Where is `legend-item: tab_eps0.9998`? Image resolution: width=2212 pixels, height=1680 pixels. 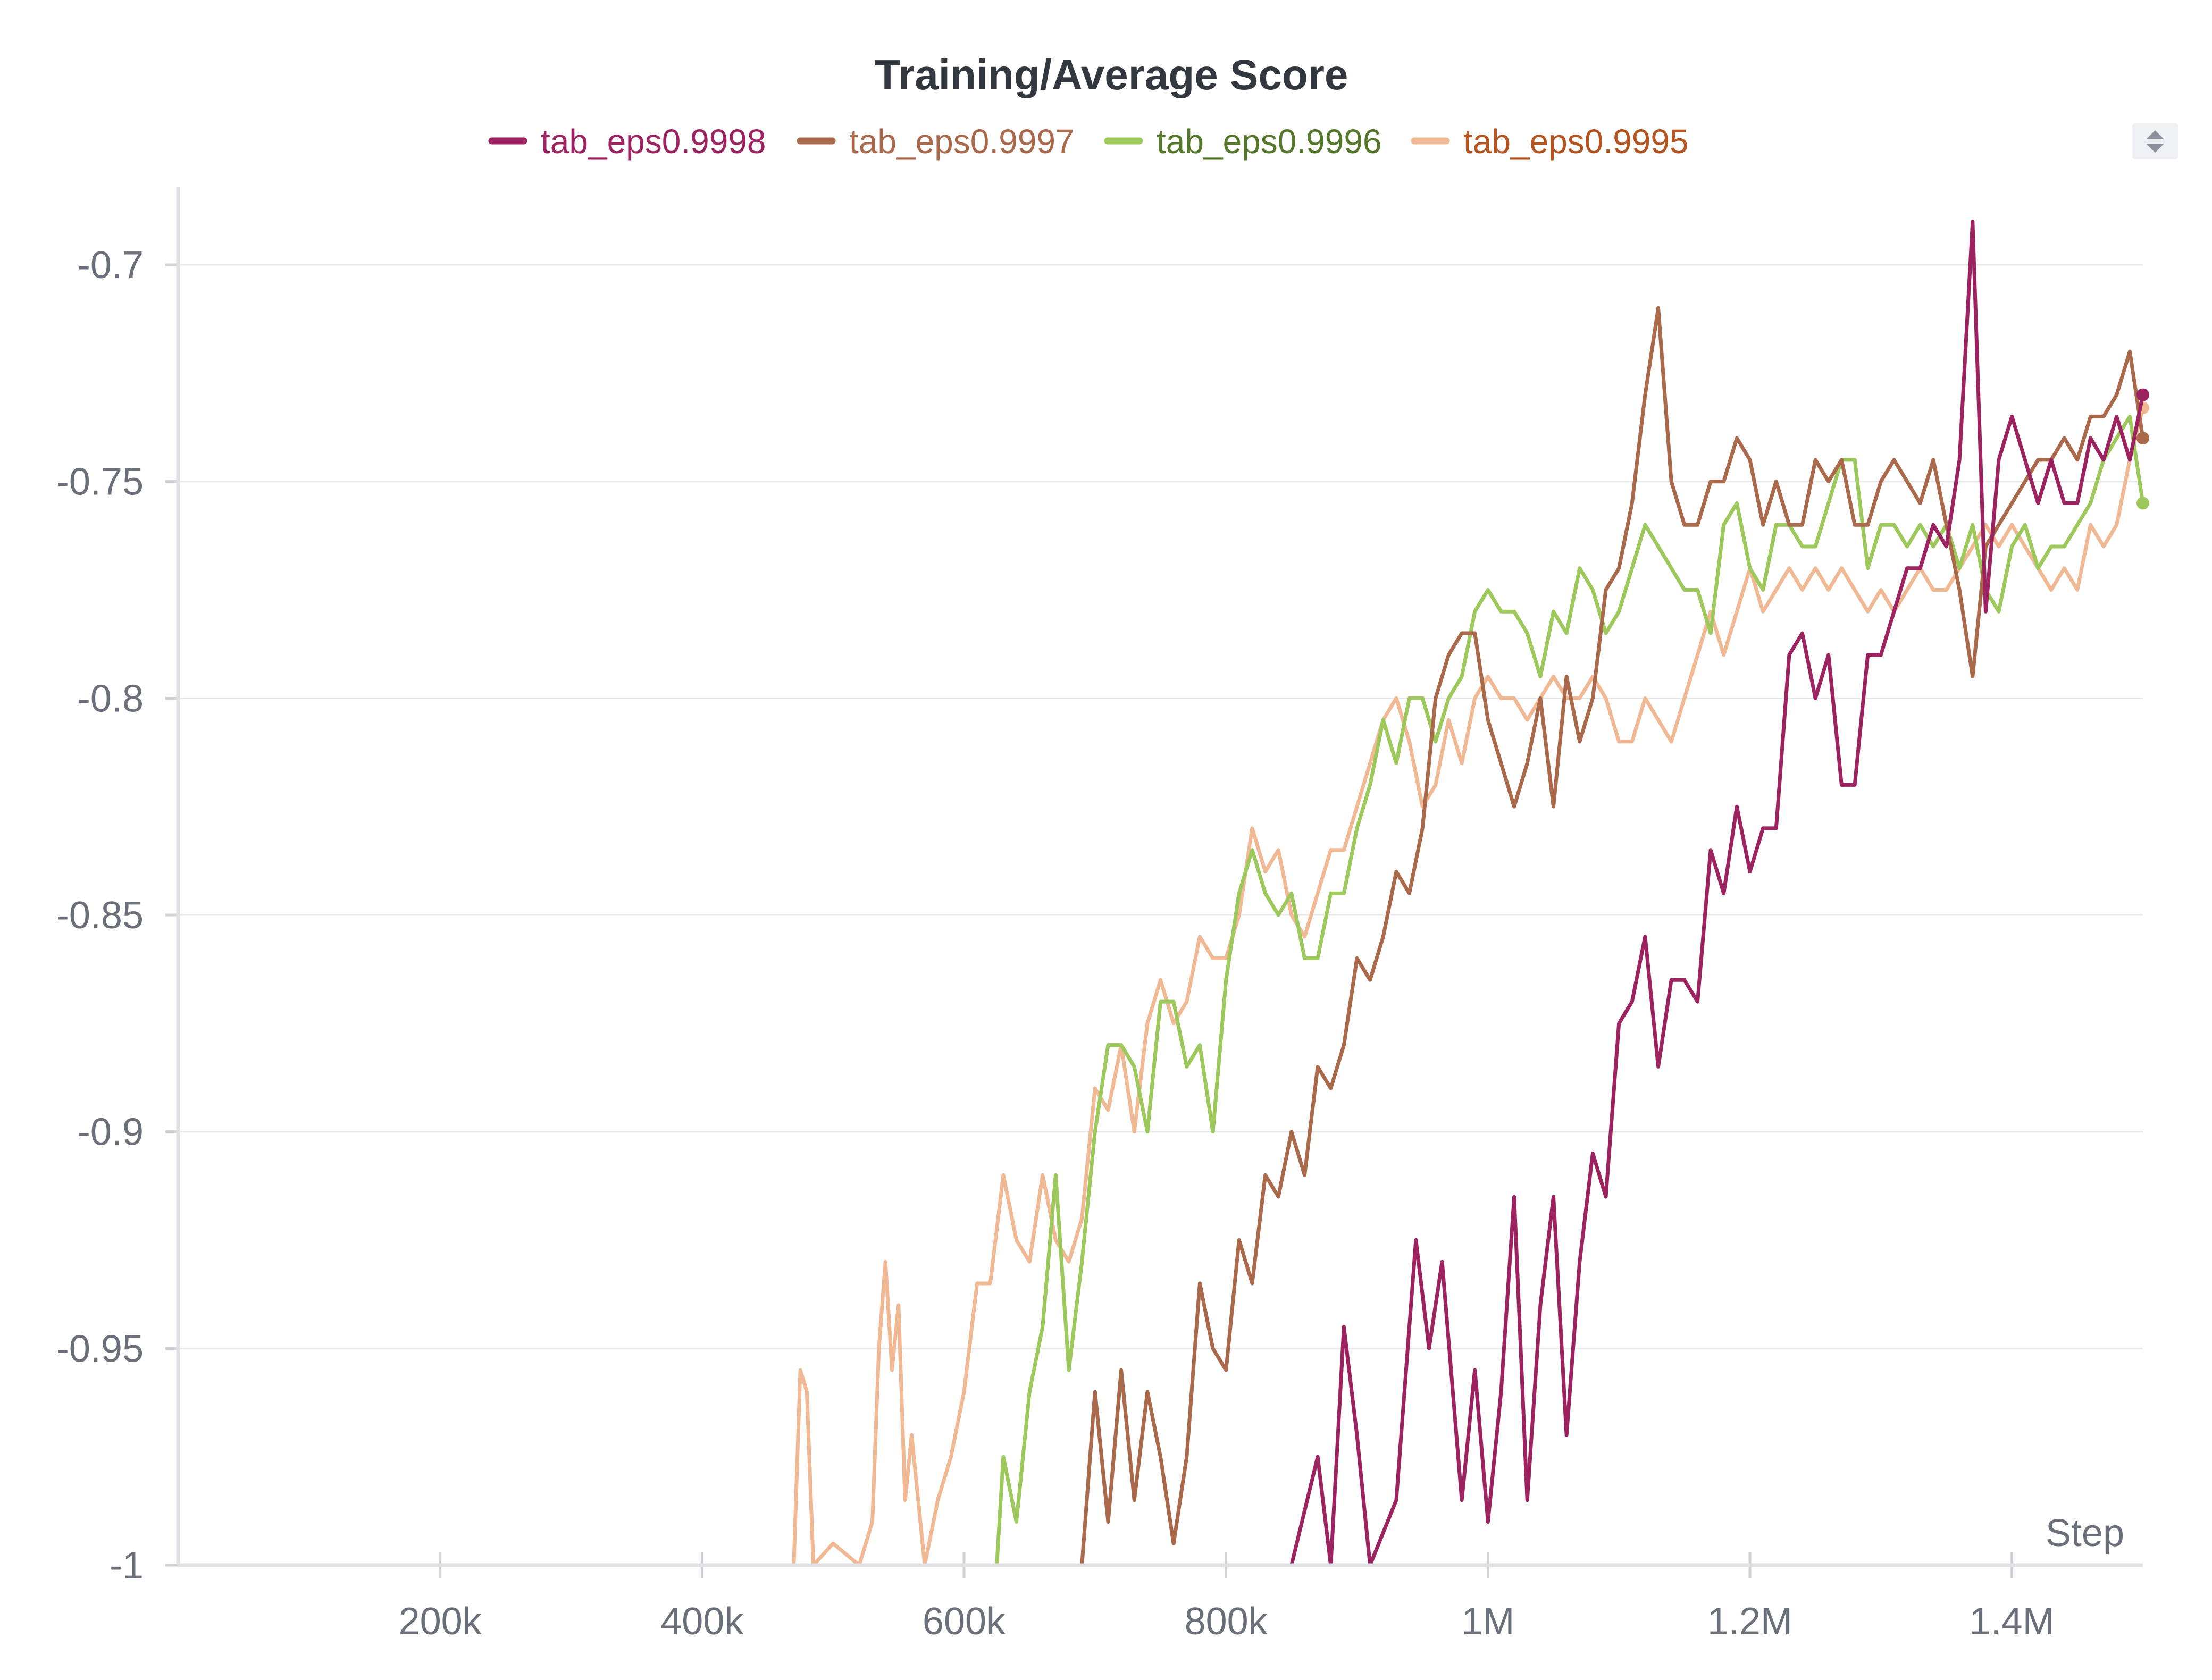
legend-item: tab_eps0.9998 is located at coordinates (627, 141).